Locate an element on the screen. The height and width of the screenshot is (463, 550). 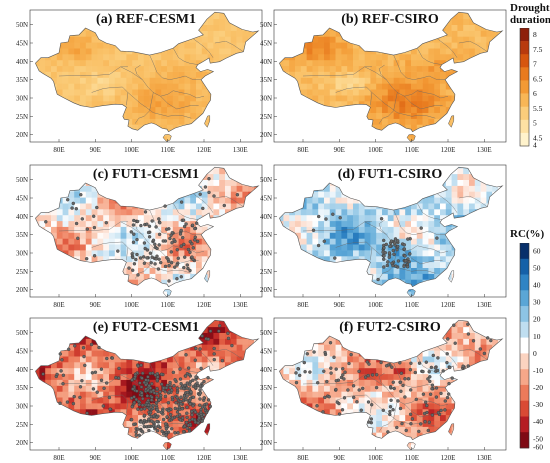
colorbar-rc-tick: 20 is located at coordinates (537, 319).